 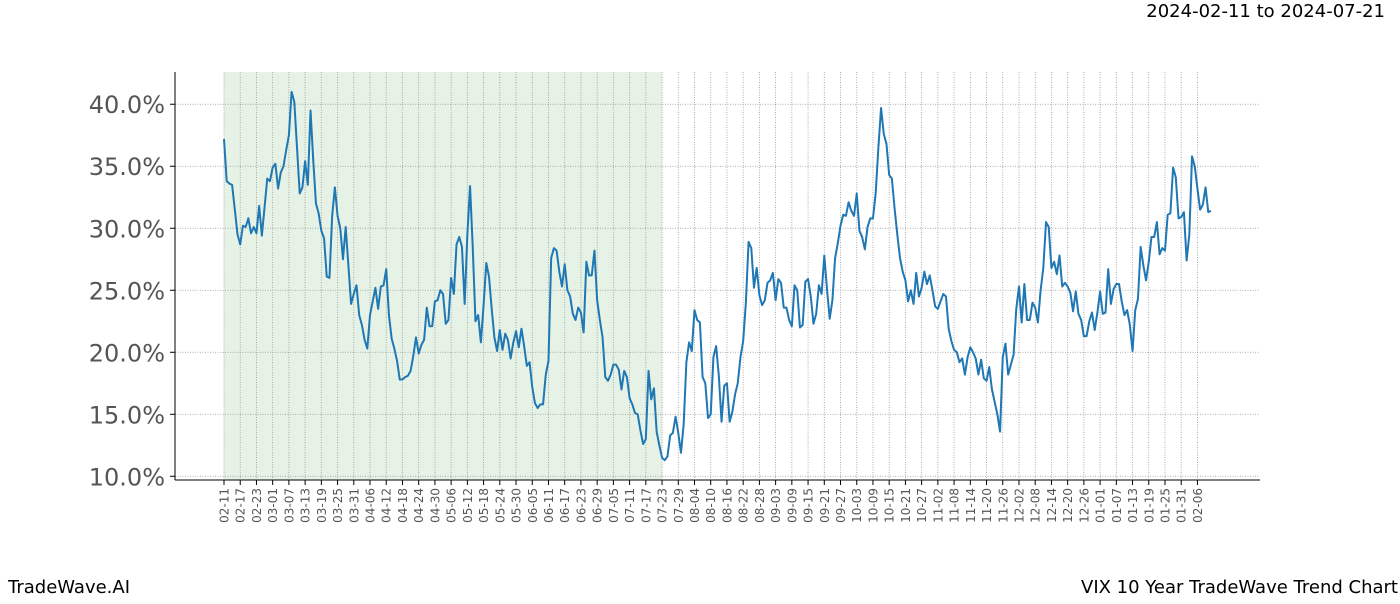 What do you see at coordinates (630, 505) in the screenshot?
I see `x-tick-label: 07-11` at bounding box center [630, 505].